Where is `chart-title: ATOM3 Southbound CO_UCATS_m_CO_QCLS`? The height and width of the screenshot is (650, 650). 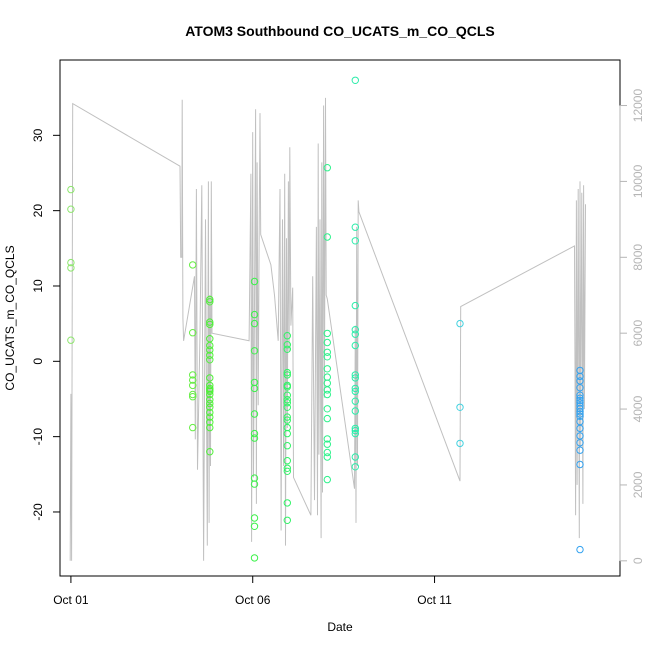
chart-title: ATOM3 Southbound CO_UCATS_m_CO_QCLS is located at coordinates (340, 31).